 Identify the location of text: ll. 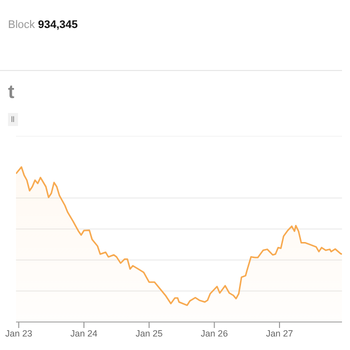
(13, 119).